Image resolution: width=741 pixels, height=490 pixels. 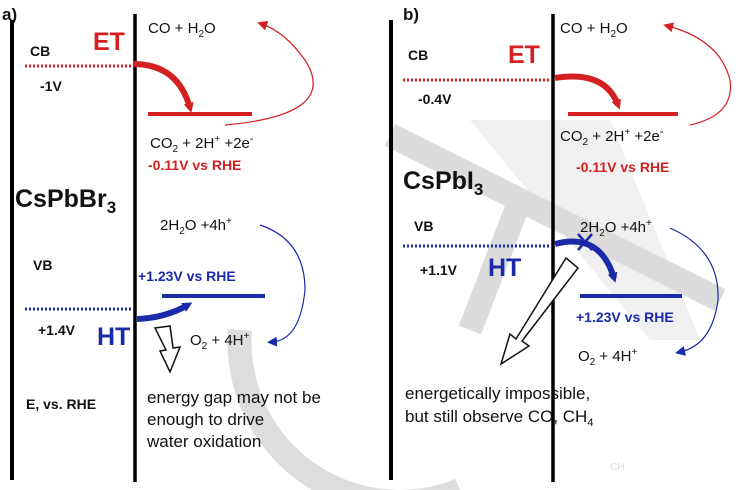 What do you see at coordinates (423, 226) in the screenshot?
I see `panel-b-vb-label: VB` at bounding box center [423, 226].